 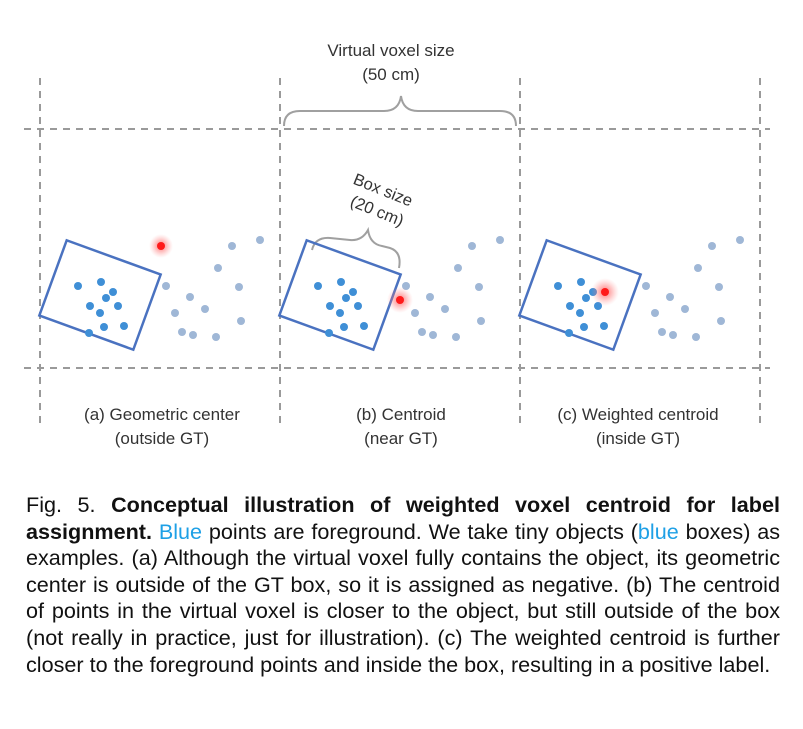 What do you see at coordinates (400, 111) in the screenshot?
I see `voxel-size-brace` at bounding box center [400, 111].